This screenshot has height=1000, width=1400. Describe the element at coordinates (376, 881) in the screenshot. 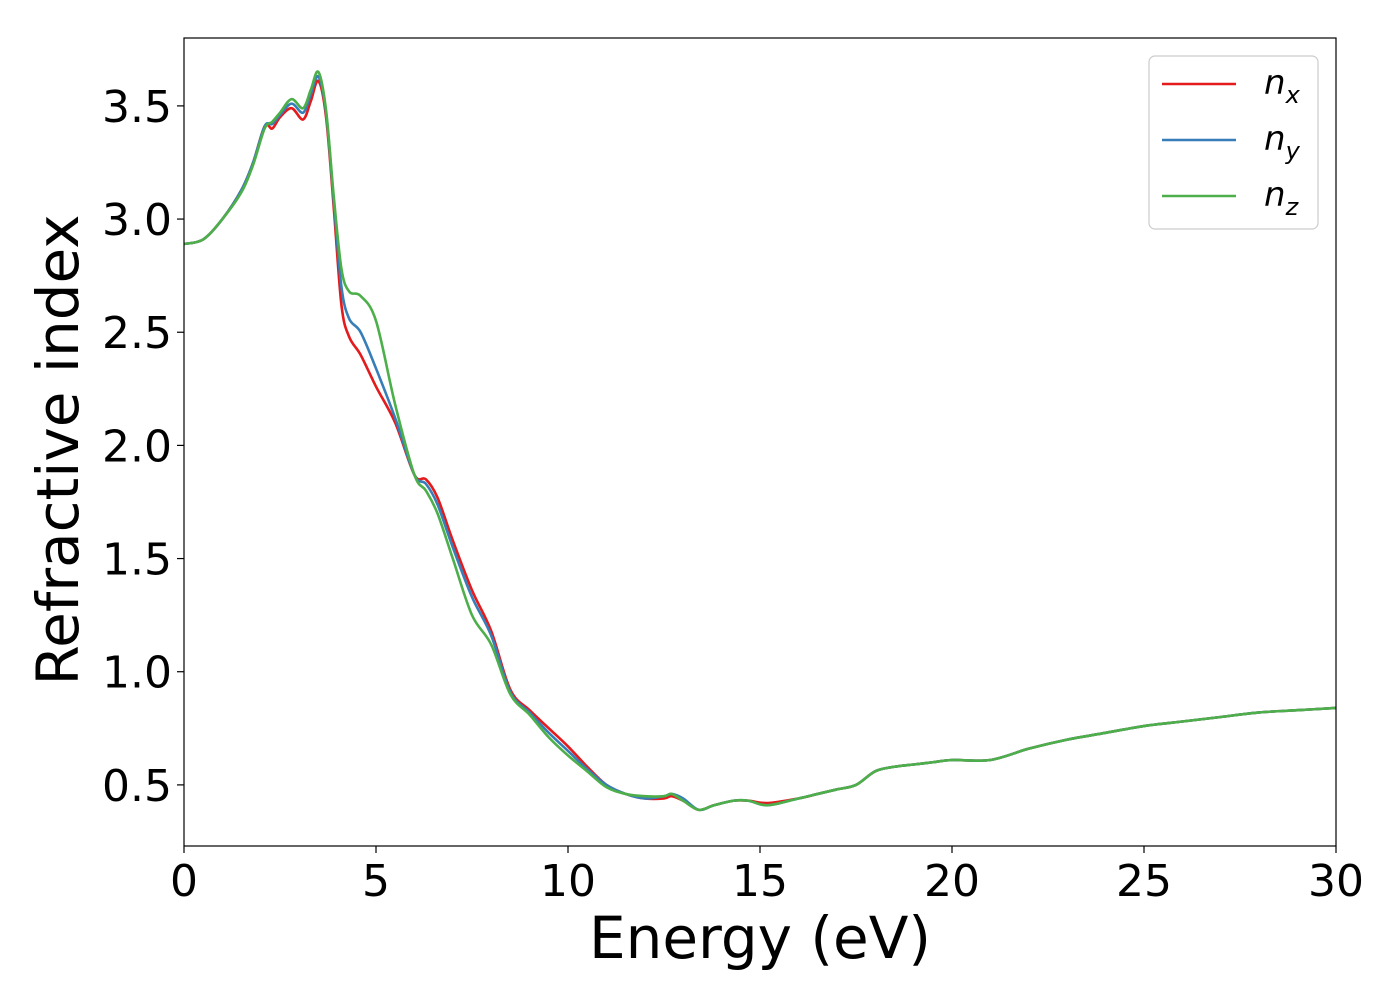

I see `x-tick-label: 5` at that location.